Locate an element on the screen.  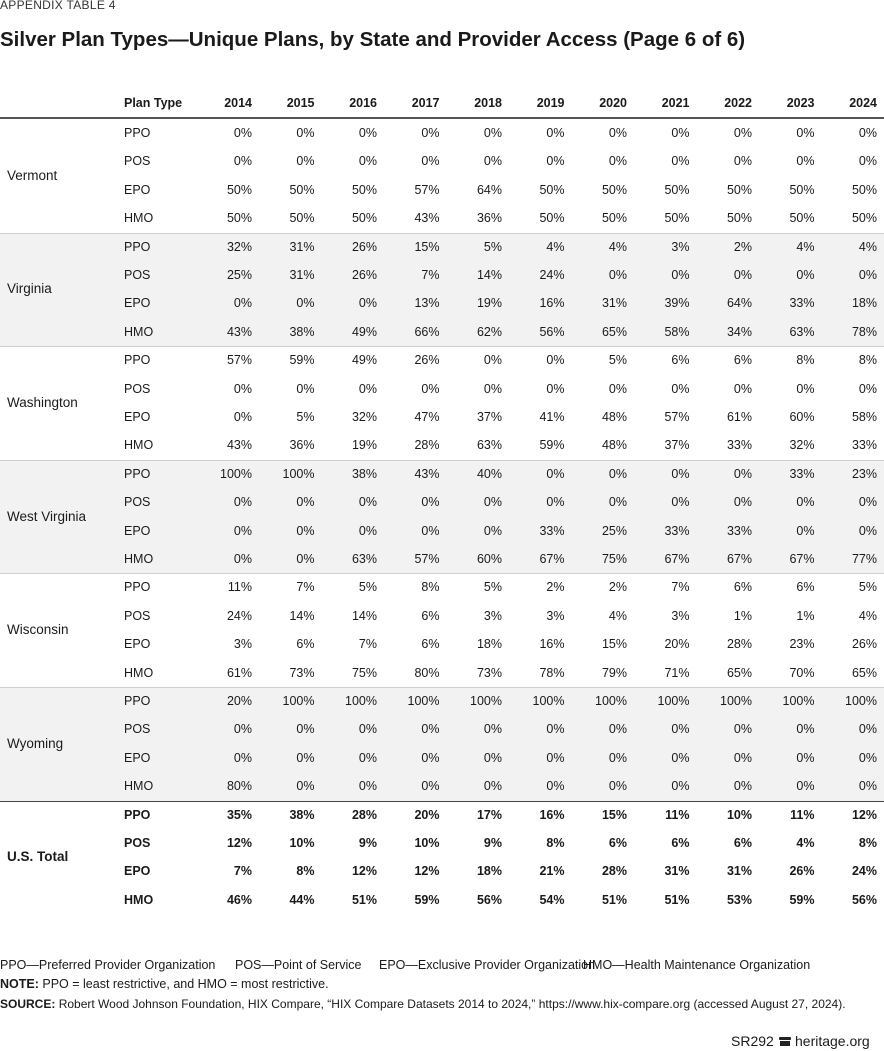
percent-cell: 78% is located at coordinates (864, 331).